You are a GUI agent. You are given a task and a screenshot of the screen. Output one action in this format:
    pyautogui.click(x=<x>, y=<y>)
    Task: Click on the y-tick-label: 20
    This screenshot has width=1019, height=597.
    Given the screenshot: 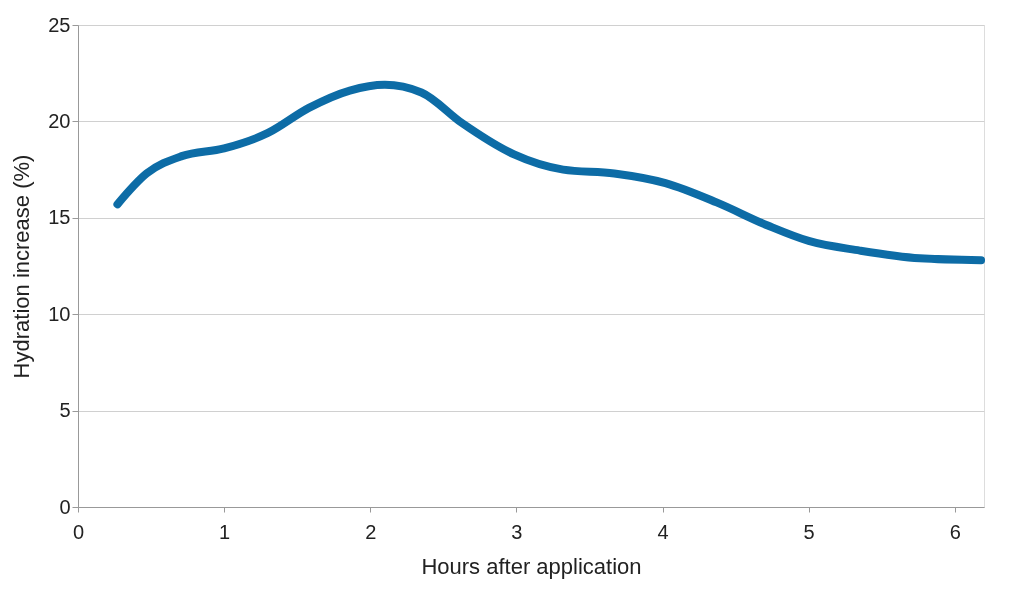 What is the action you would take?
    pyautogui.click(x=59, y=120)
    